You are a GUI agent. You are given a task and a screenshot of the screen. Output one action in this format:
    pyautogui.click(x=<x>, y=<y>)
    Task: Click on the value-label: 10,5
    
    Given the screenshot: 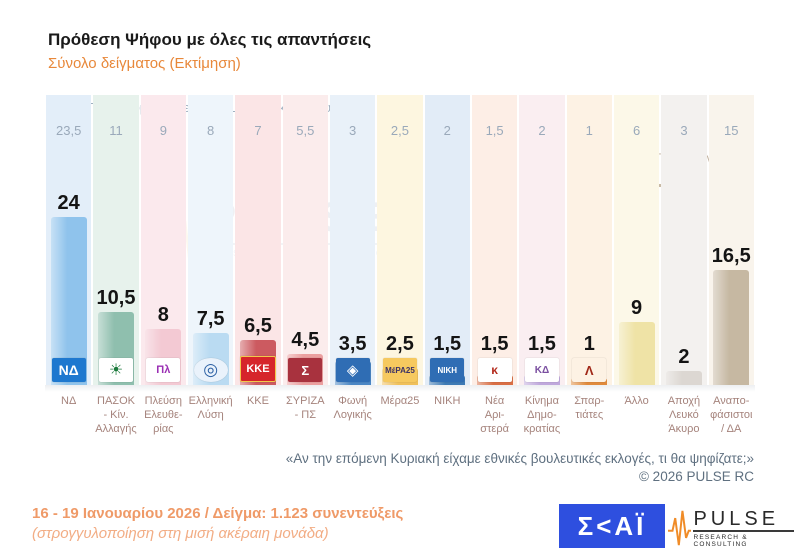 What is the action you would take?
    pyautogui.click(x=116, y=297)
    